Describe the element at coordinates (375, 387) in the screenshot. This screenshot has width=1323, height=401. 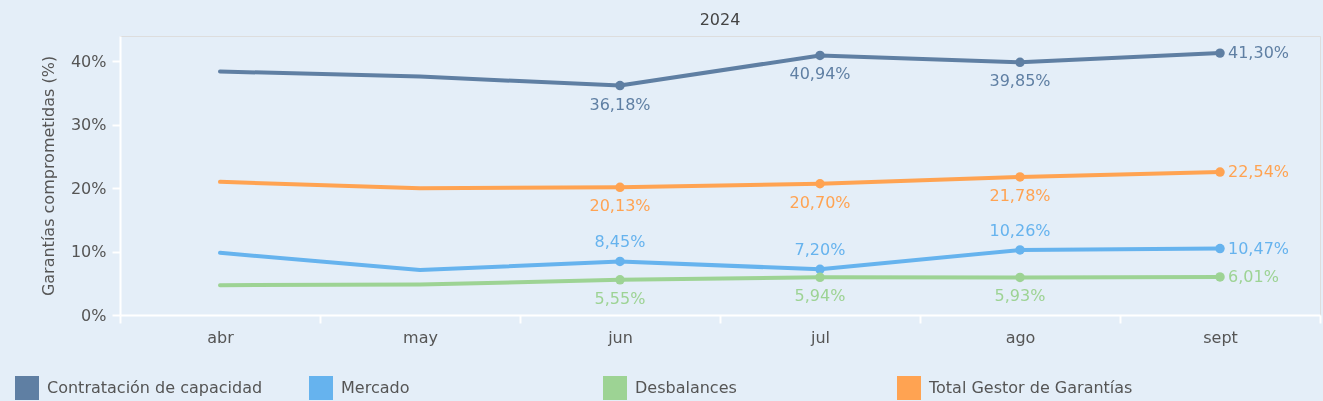
I see `legend-label: Mercado` at that location.